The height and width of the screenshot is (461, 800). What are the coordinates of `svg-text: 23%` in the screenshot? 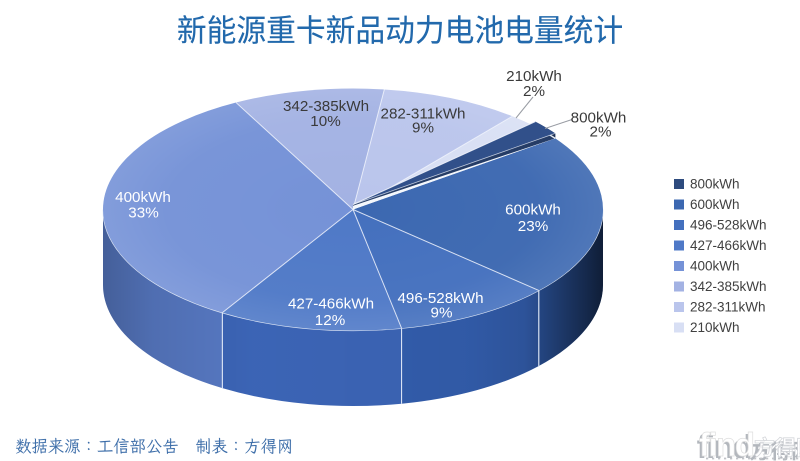 It's located at (533, 226).